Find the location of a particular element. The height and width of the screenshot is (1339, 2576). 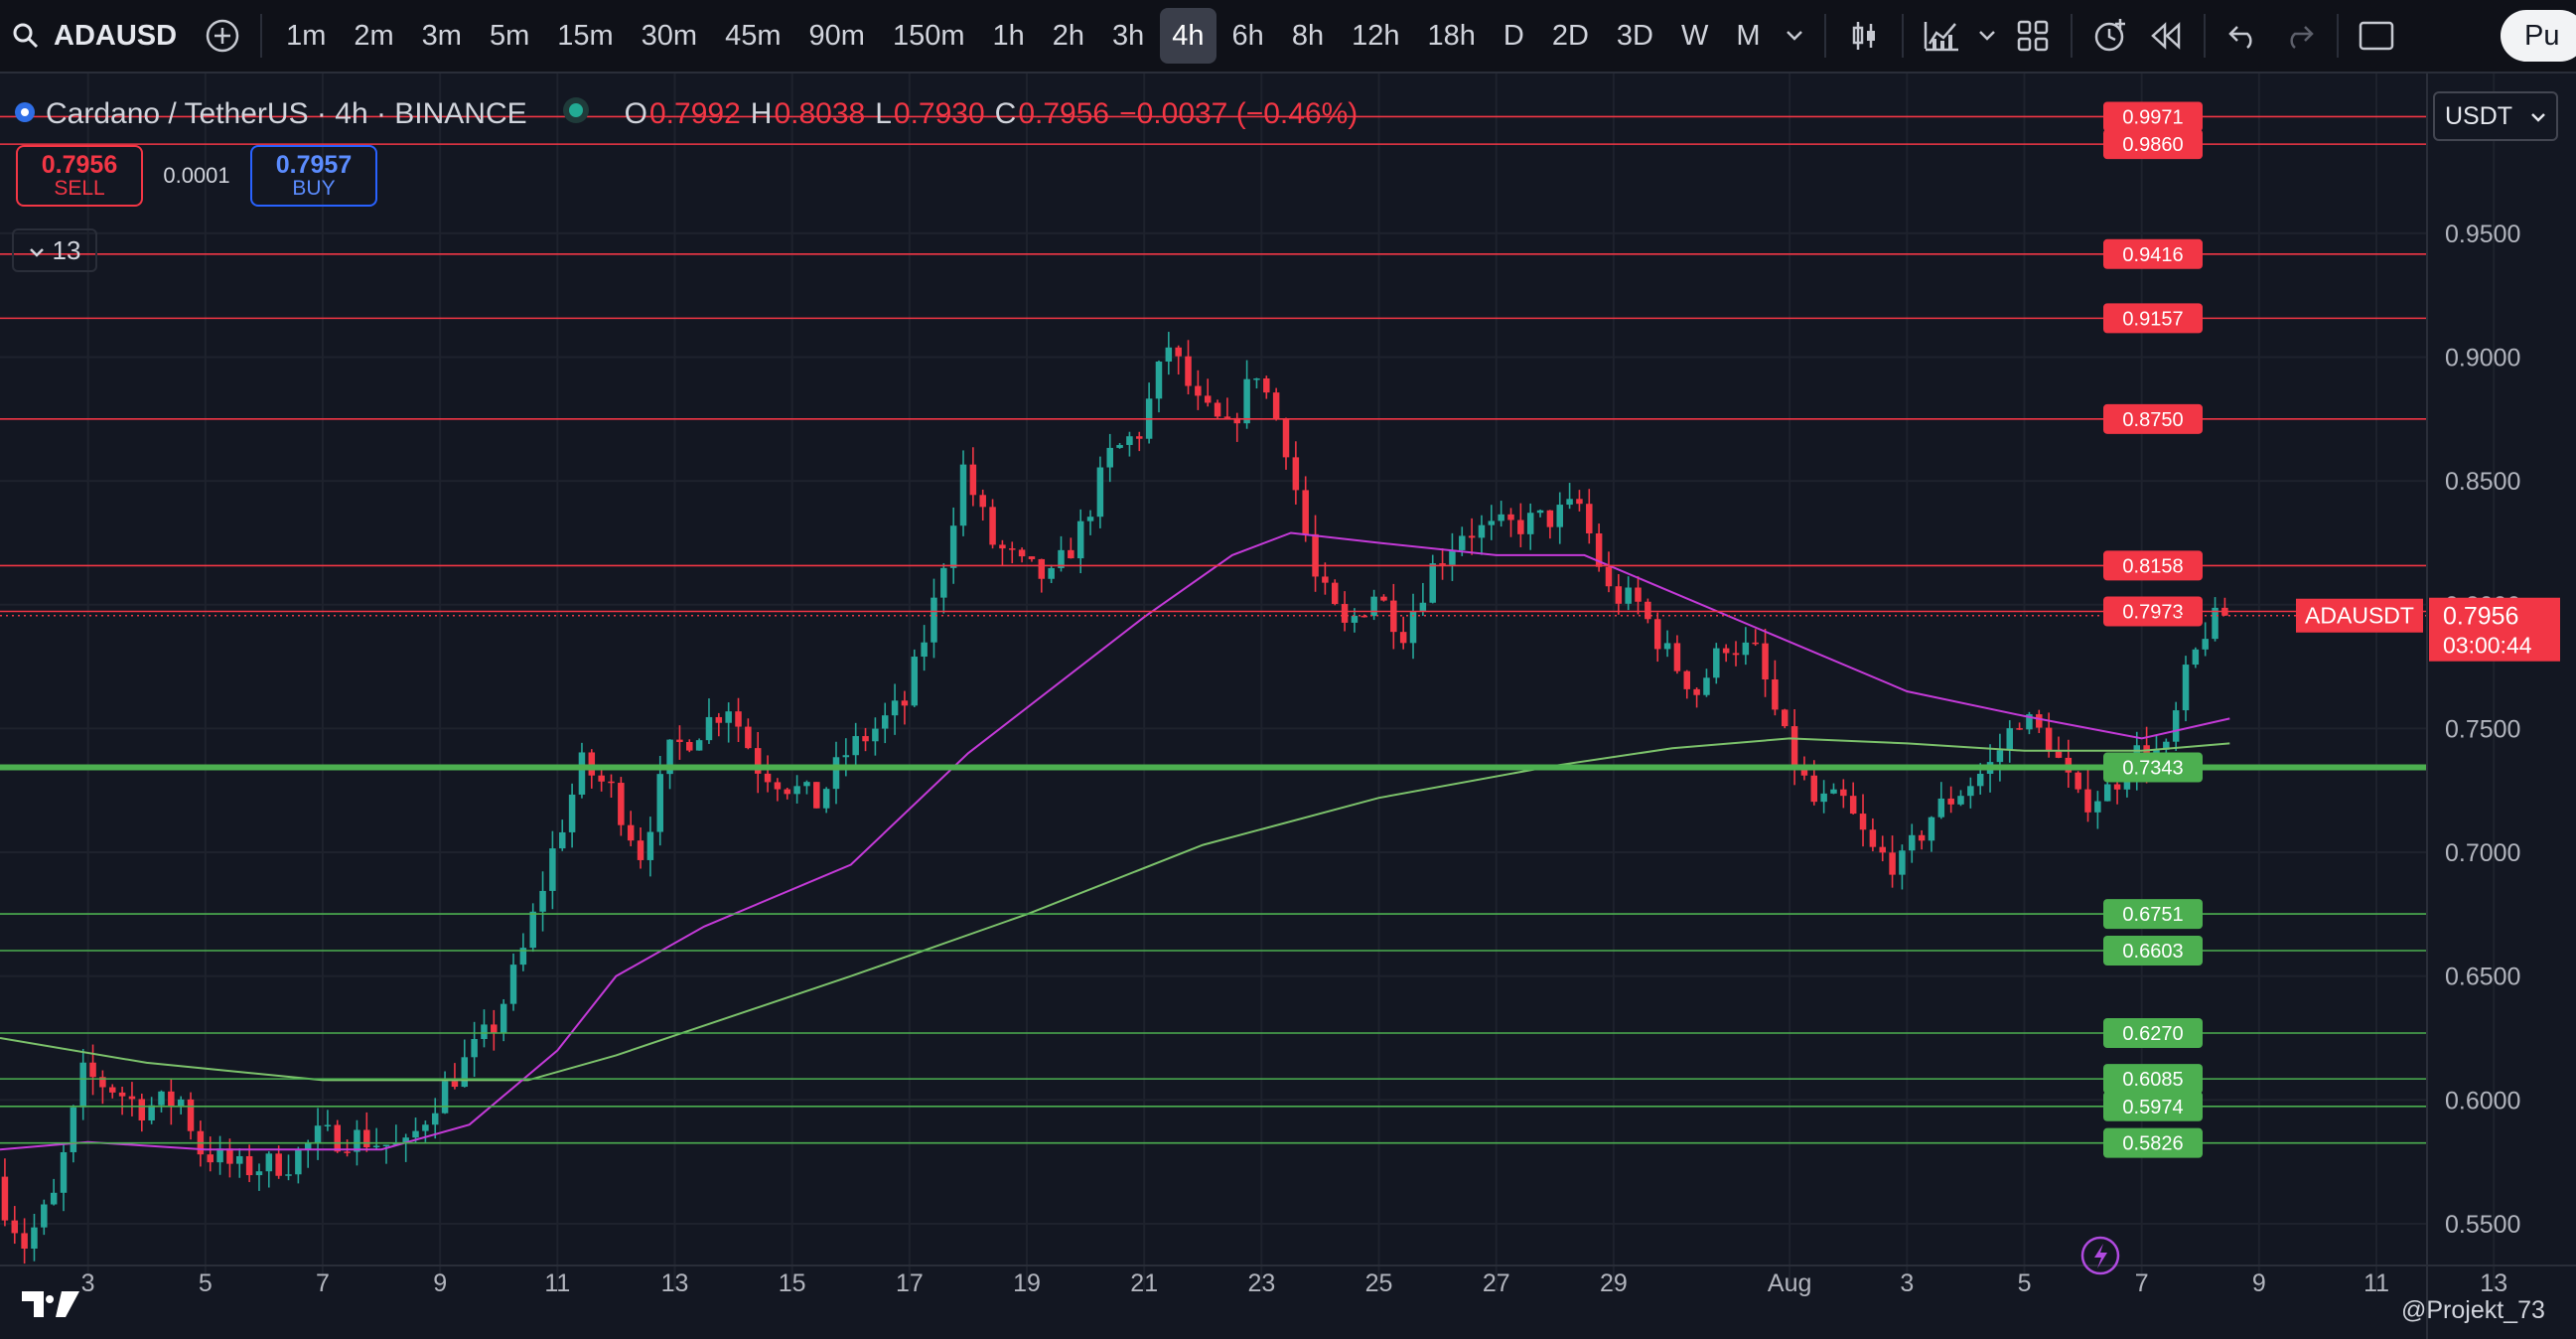

interval-90m: 90m is located at coordinates (836, 35).